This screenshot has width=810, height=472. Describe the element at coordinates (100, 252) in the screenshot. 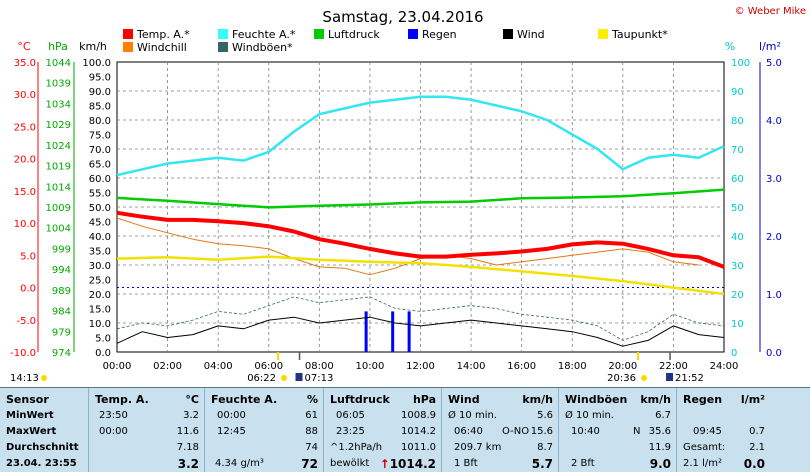

I see `wind-tick-13: 35.0` at that location.